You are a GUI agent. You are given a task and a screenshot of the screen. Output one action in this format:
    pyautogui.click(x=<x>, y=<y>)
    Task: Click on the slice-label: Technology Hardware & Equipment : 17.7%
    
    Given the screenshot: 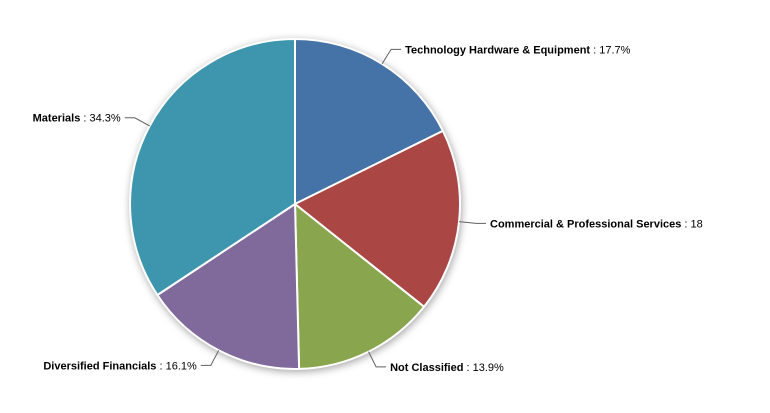 What is the action you would take?
    pyautogui.click(x=518, y=50)
    